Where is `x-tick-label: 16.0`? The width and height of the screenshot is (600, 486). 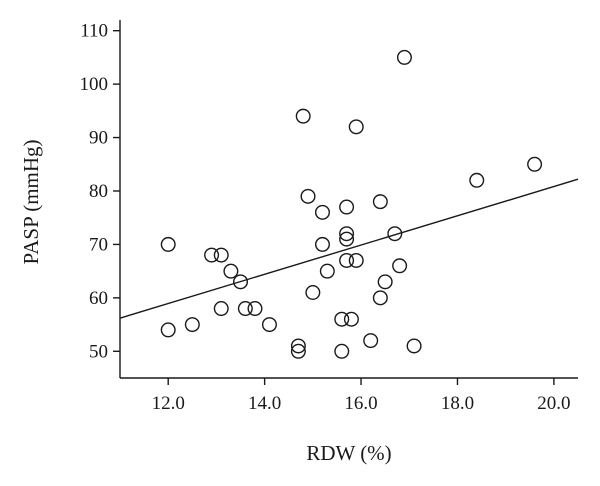 x-tick-label: 16.0 is located at coordinates (360, 403).